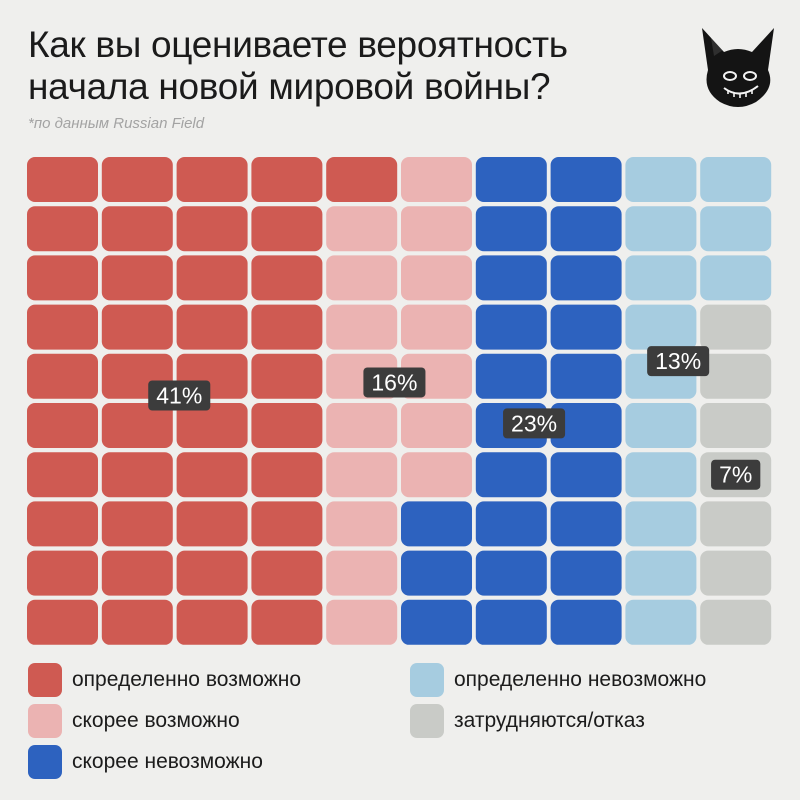 The height and width of the screenshot is (800, 800). I want to click on value-label-3: 23%, so click(534, 423).